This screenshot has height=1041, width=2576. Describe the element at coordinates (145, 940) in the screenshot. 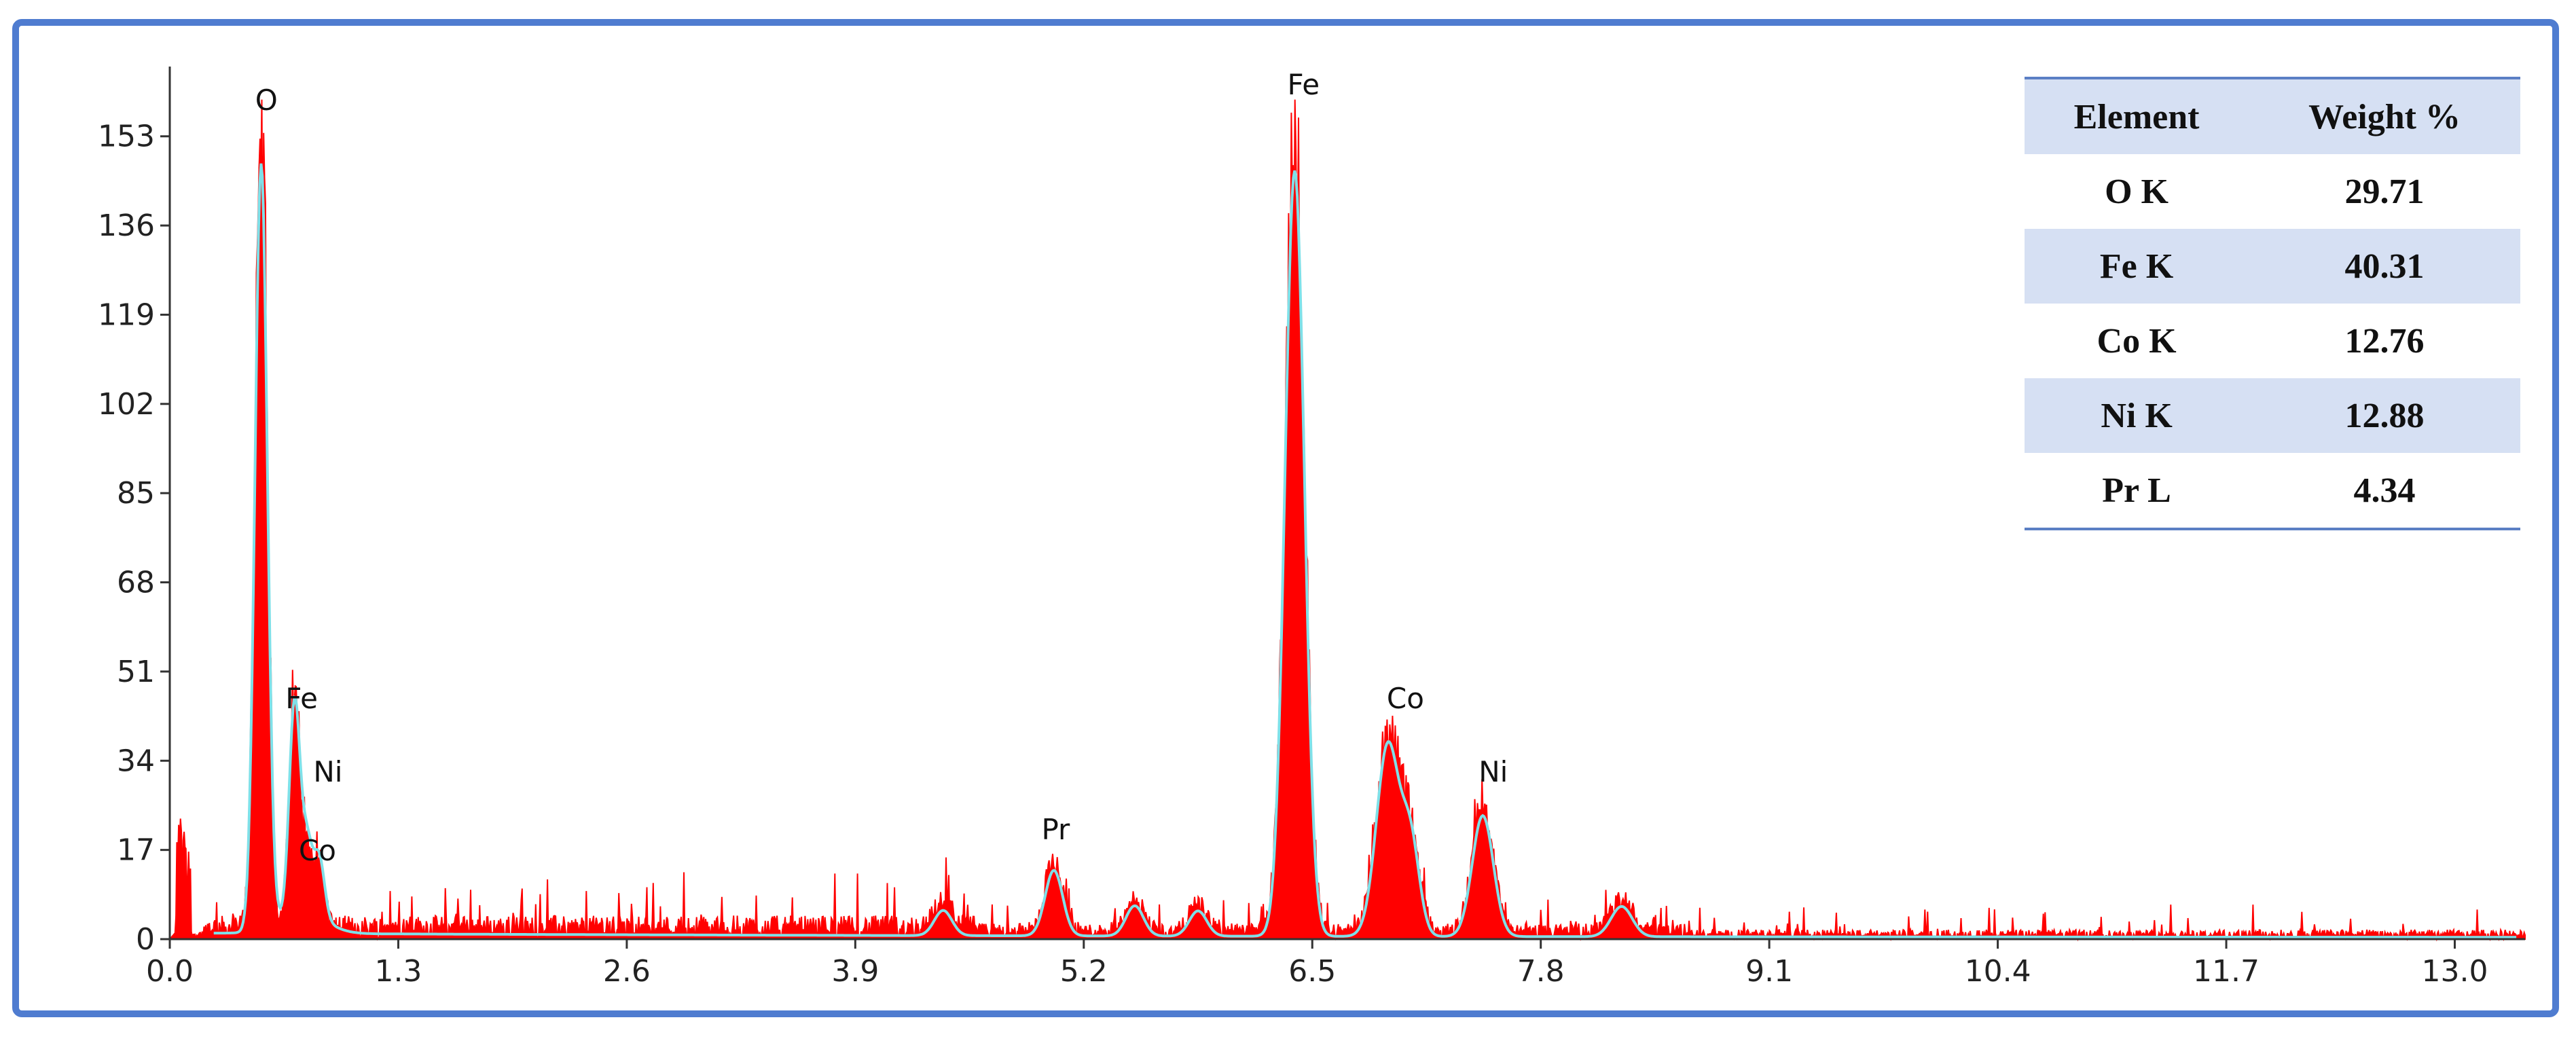

I see `y-tick-label: 0` at that location.